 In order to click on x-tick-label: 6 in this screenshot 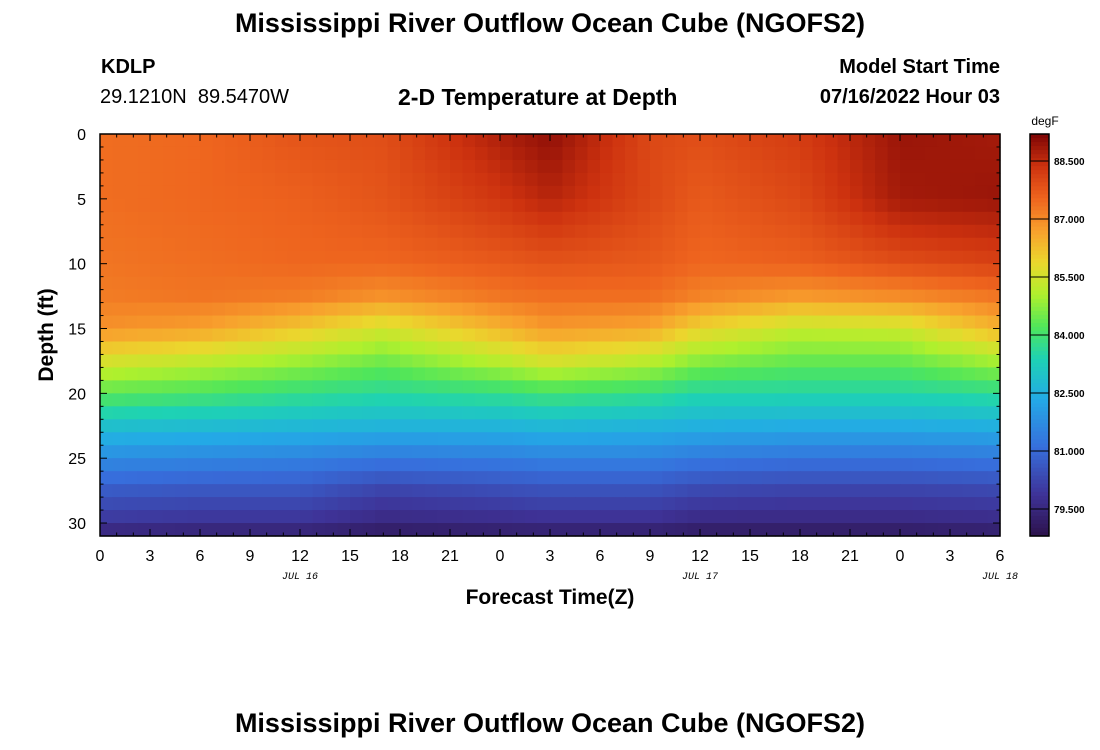, I will do `click(600, 556)`.